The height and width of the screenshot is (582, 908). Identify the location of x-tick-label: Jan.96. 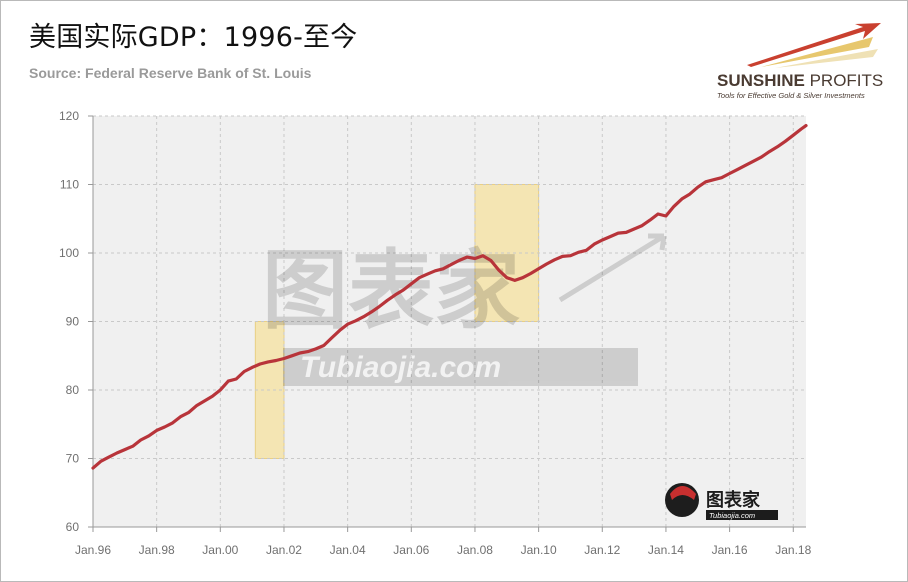
(93, 550).